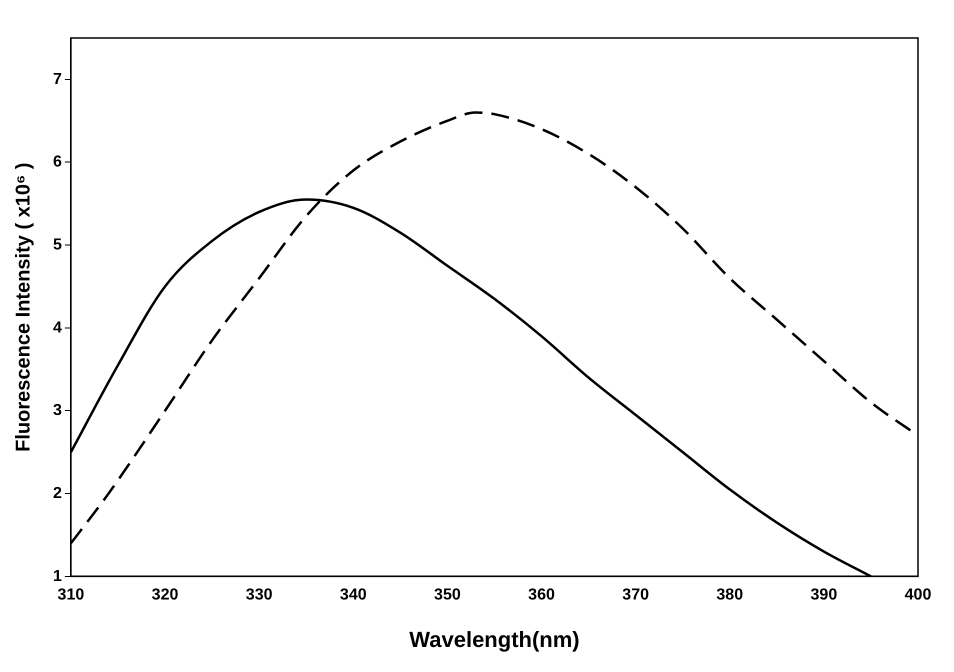 The image size is (954, 672). What do you see at coordinates (57, 576) in the screenshot?
I see `y-tick-label: 1` at bounding box center [57, 576].